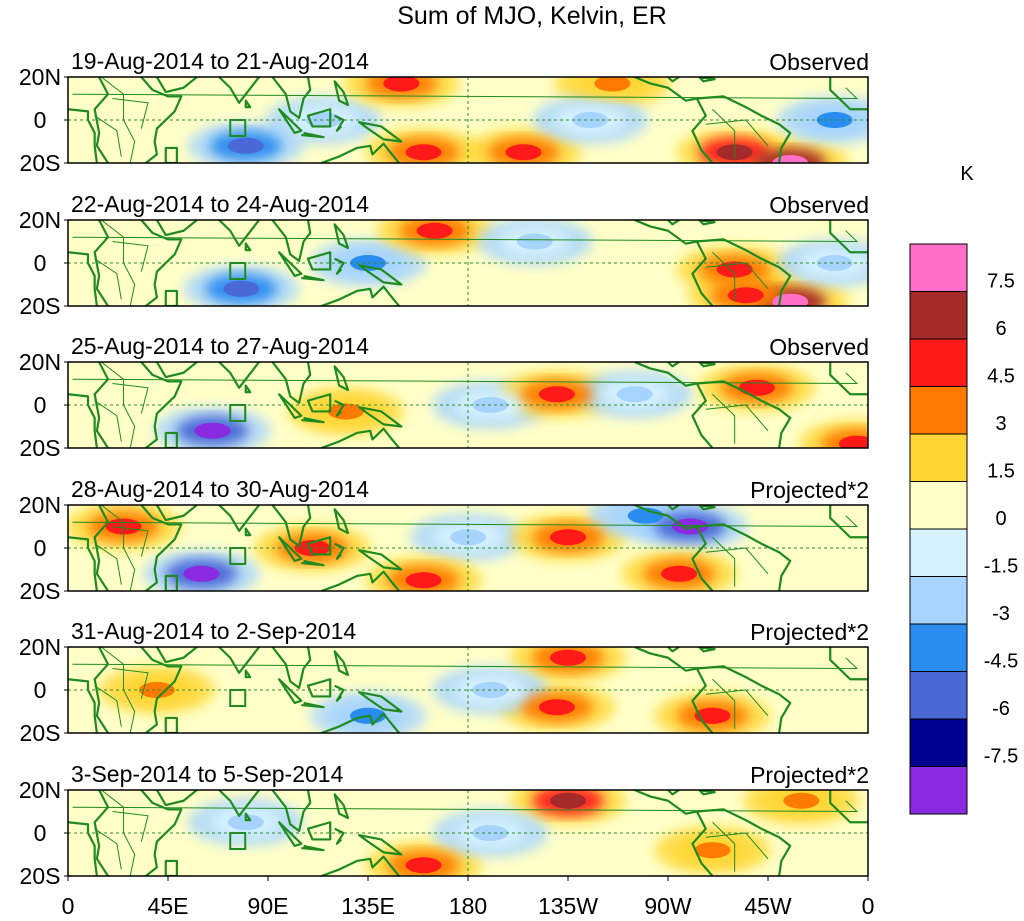  Describe the element at coordinates (213, 631) in the screenshot. I see `panel-date-range: 31-Aug-2014 to 2-Sep-2014` at that location.